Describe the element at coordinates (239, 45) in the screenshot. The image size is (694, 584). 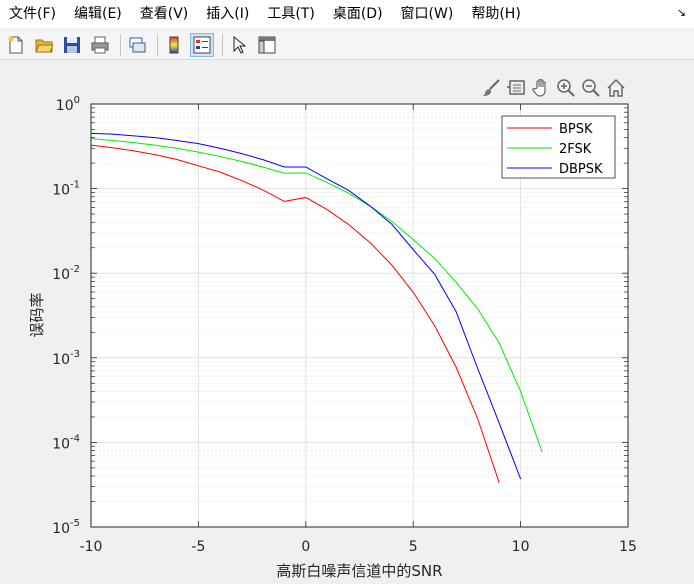
I see `edit-plot-cursor-icon` at that location.